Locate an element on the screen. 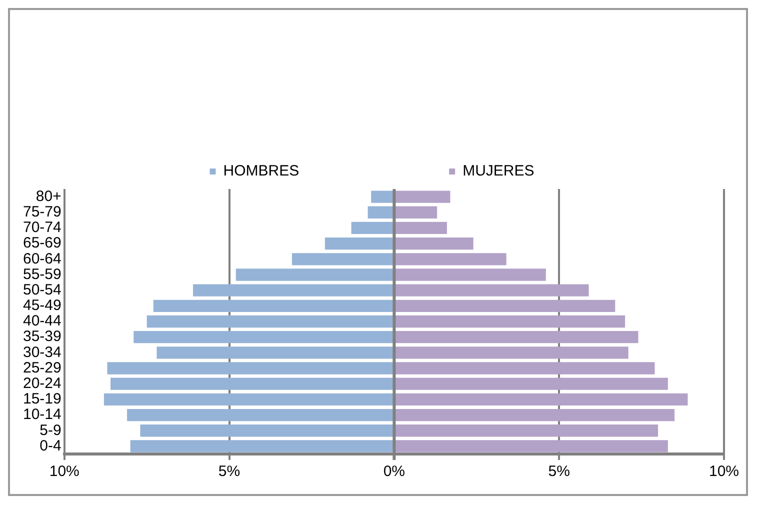 This screenshot has height=506, width=759. y-tick-label: 55-59 is located at coordinates (42, 274).